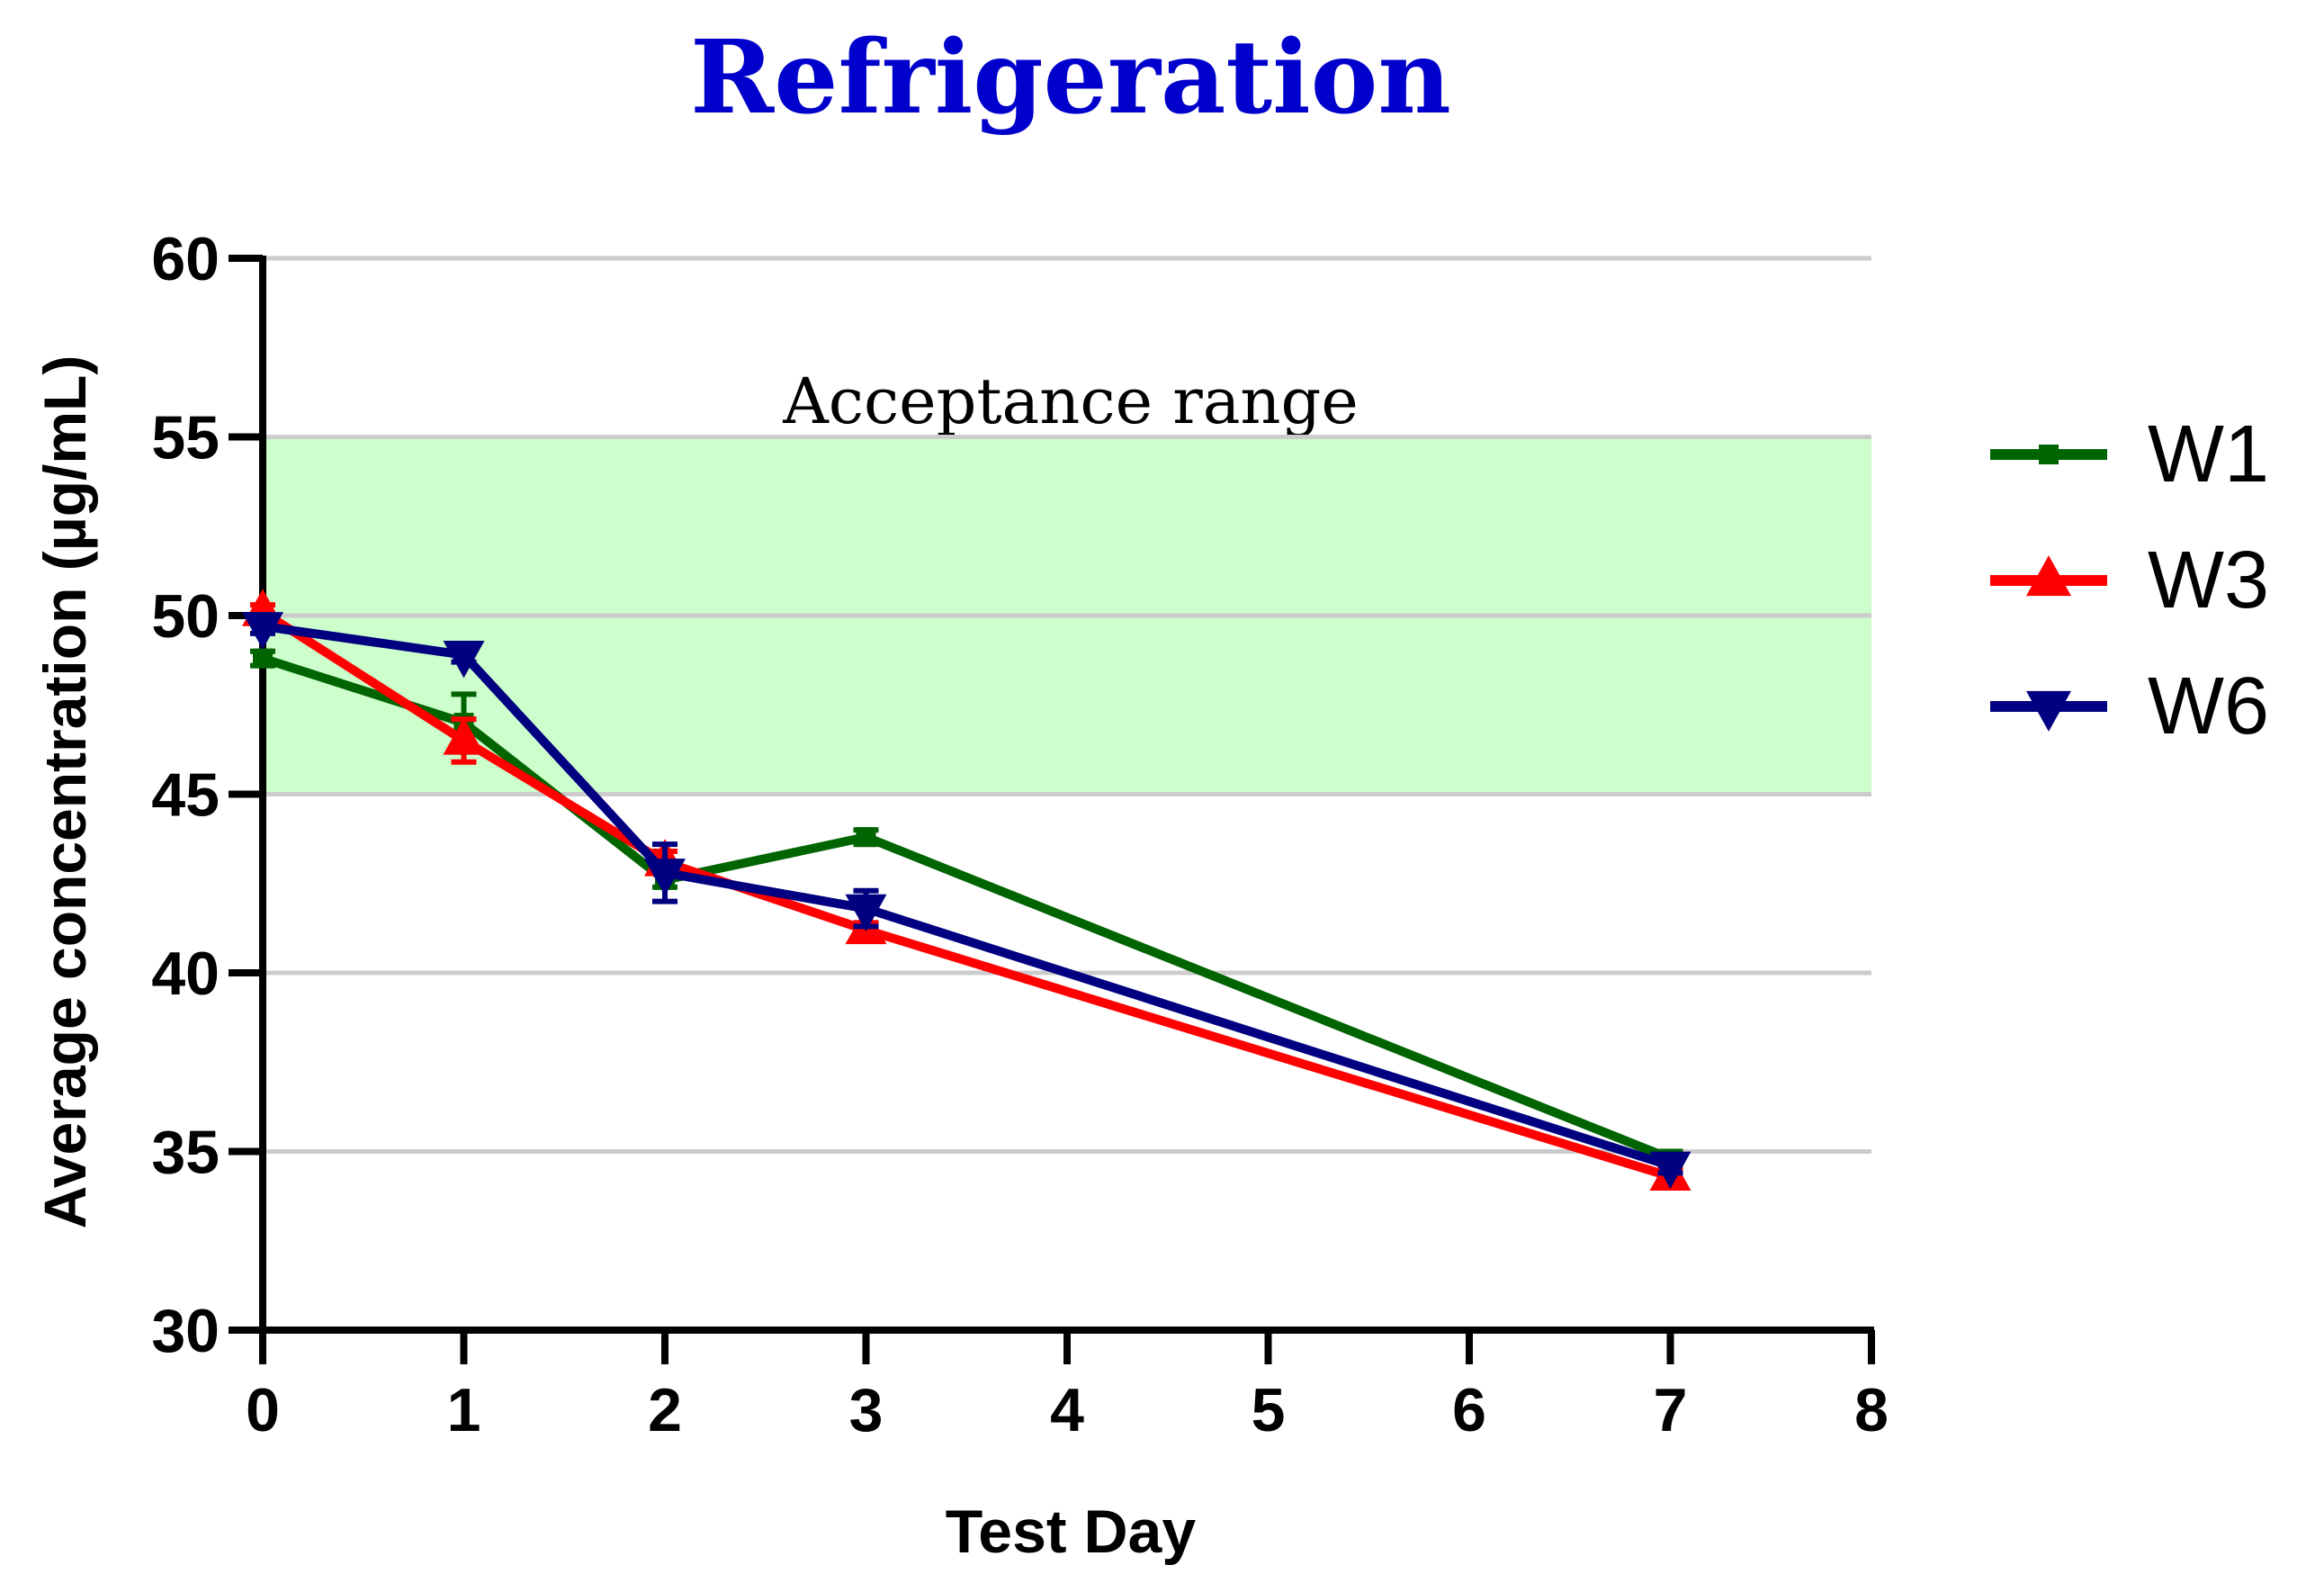 The image size is (2324, 1592). I want to click on legend-label-W3: W3, so click(2208, 580).